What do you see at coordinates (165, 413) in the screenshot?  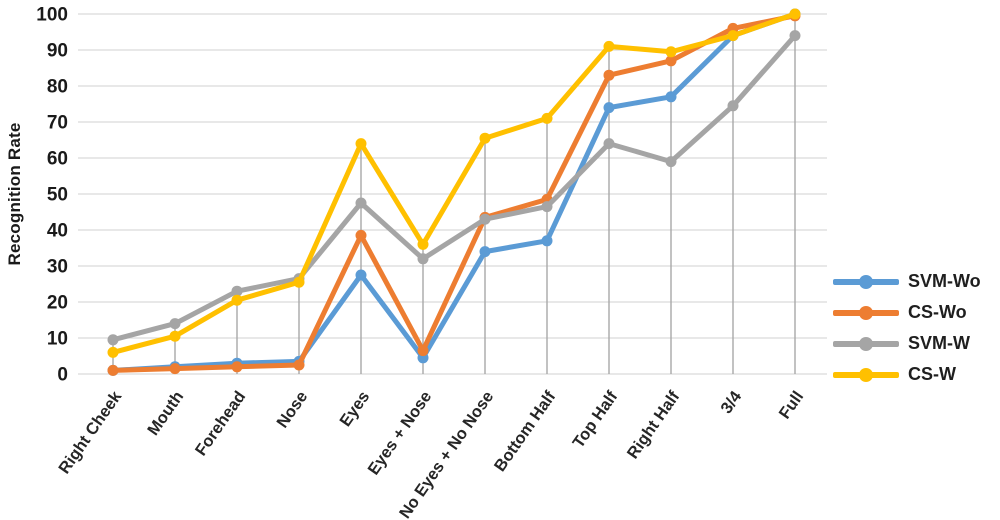 I see `x-category-label: Mouth` at bounding box center [165, 413].